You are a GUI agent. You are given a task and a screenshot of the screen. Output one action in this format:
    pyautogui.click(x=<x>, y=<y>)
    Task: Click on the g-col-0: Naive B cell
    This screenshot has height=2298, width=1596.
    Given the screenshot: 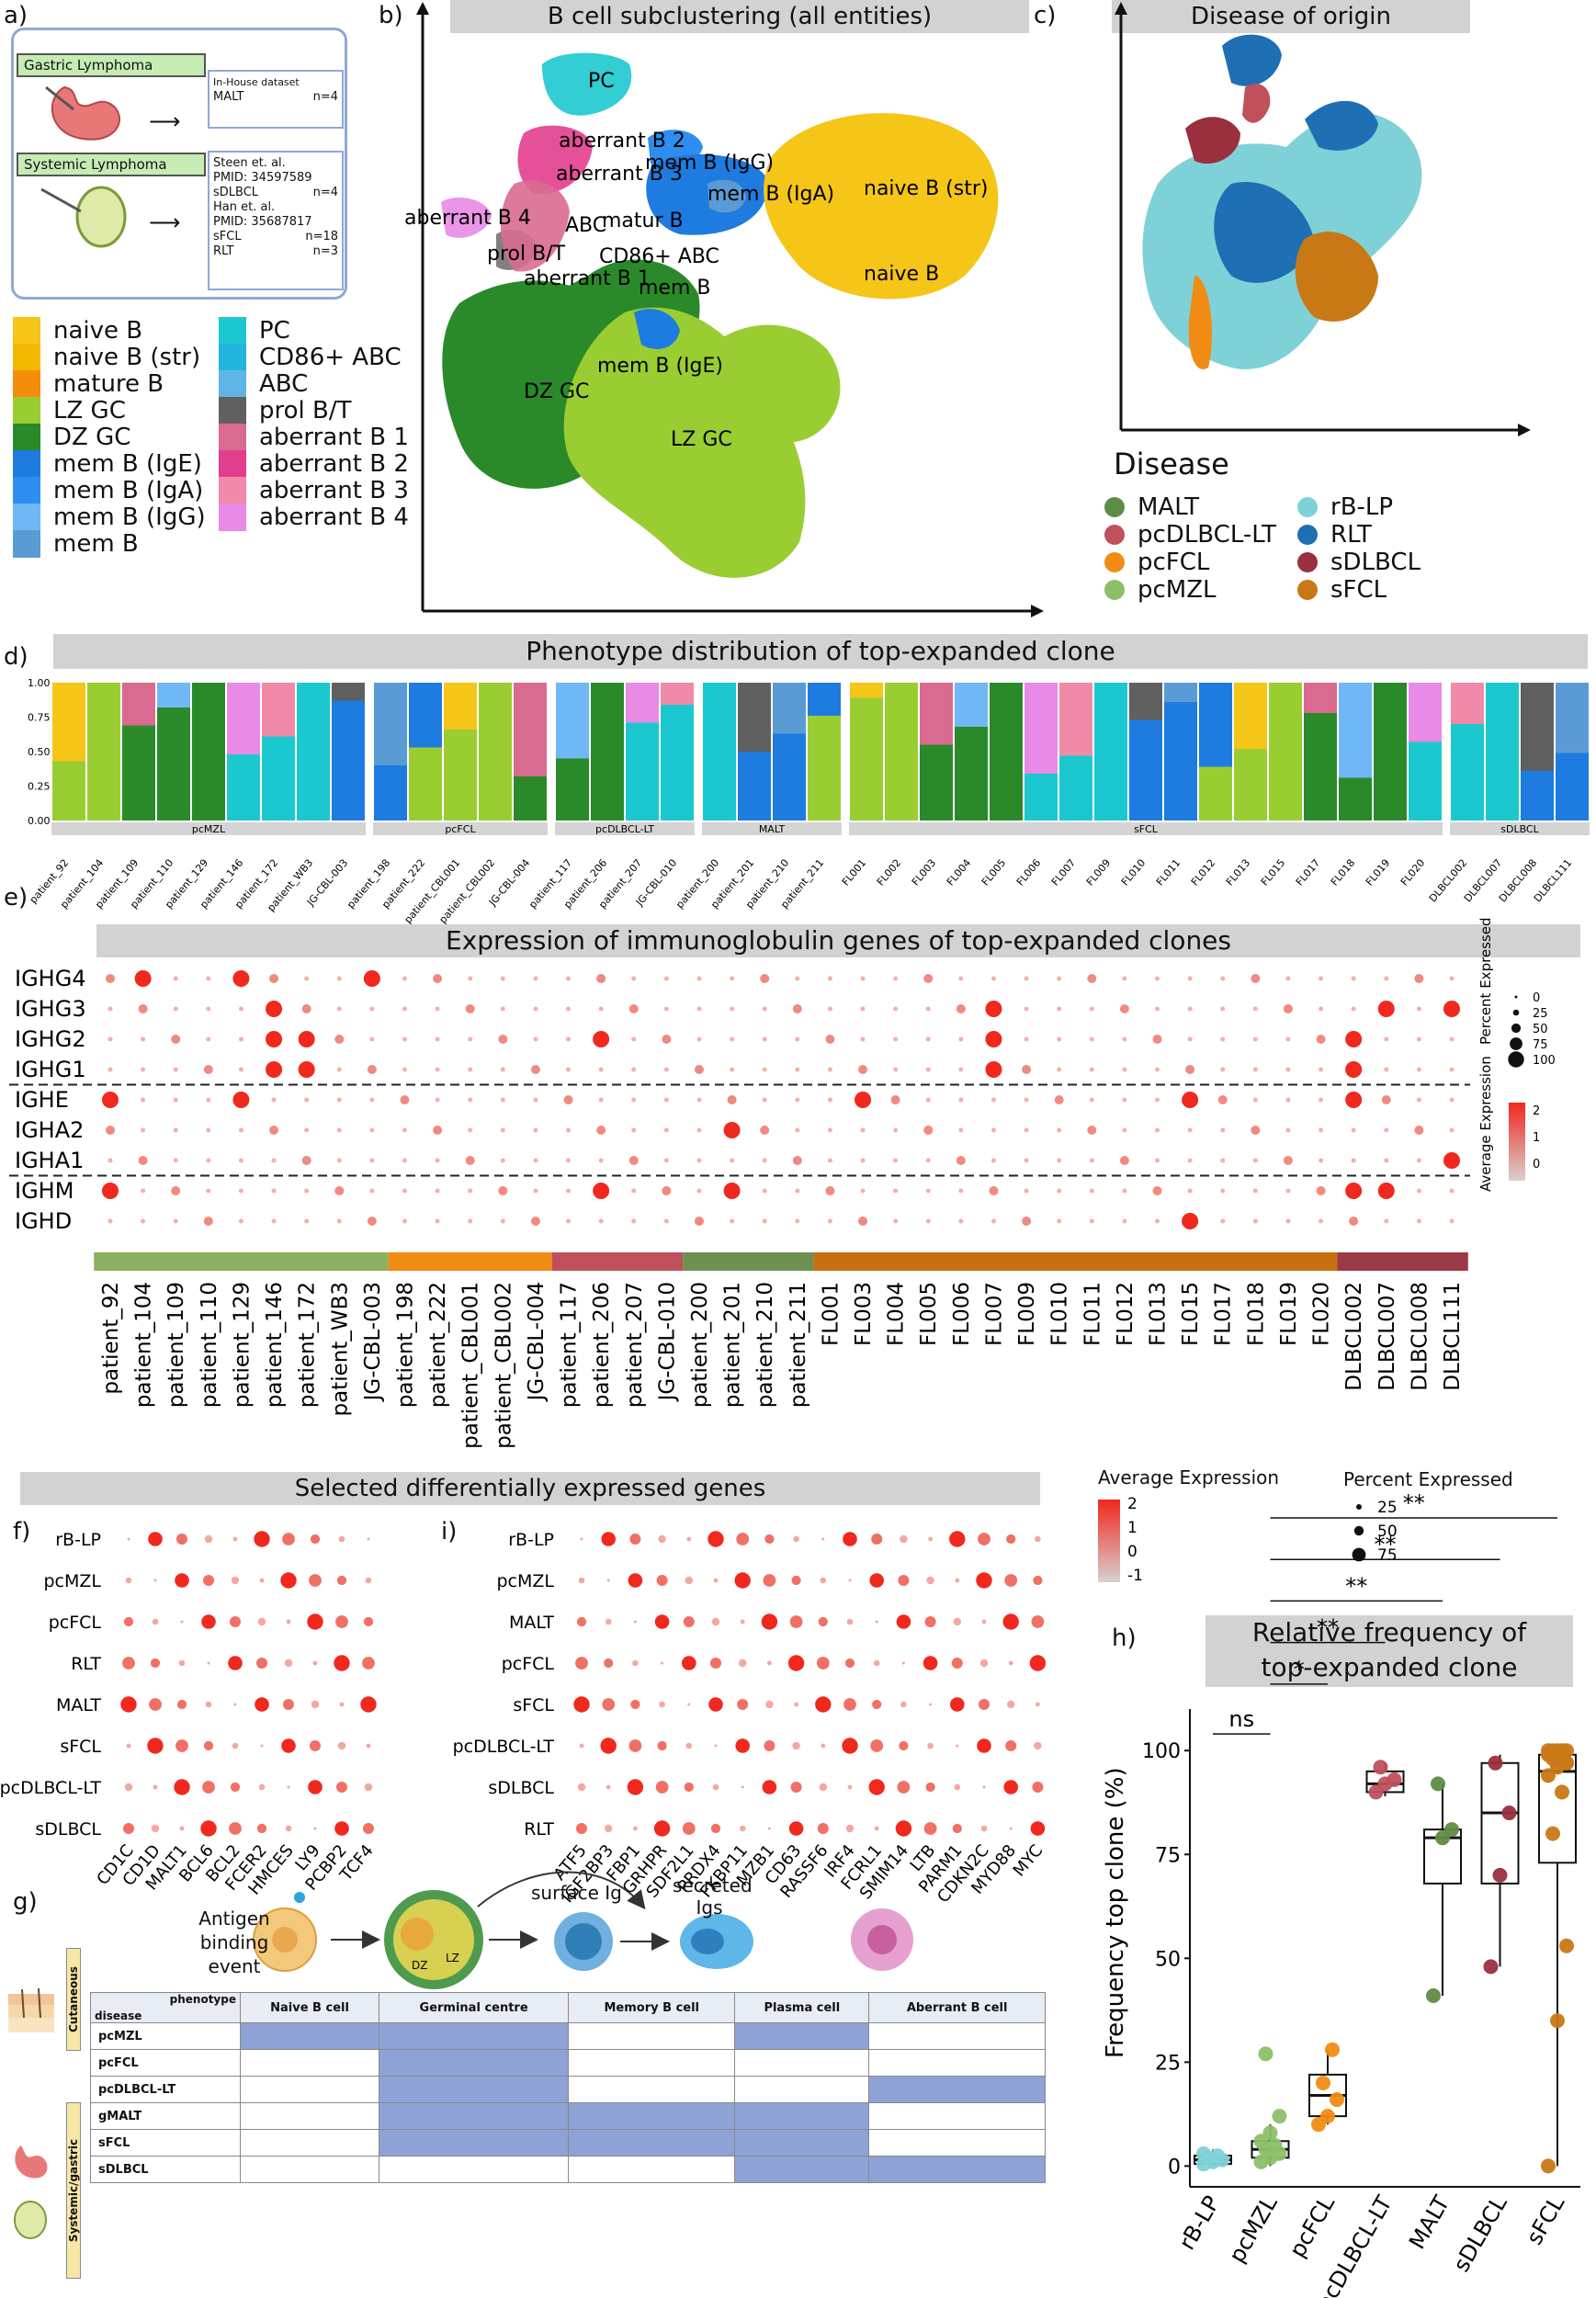 What is the action you would take?
    pyautogui.click(x=309, y=2007)
    